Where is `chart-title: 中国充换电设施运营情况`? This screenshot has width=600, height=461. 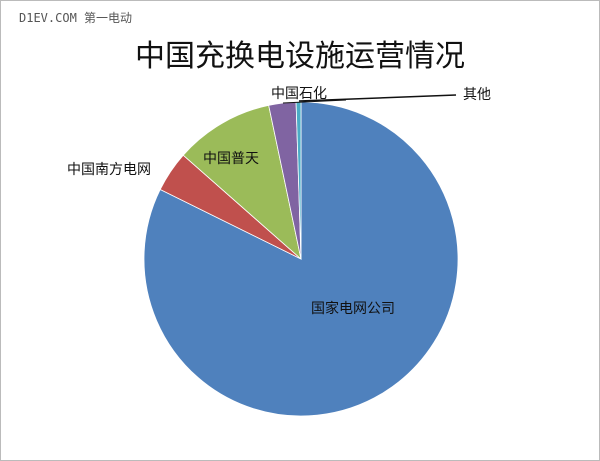 chart-title: 中国充换电设施运营情况 is located at coordinates (300, 56).